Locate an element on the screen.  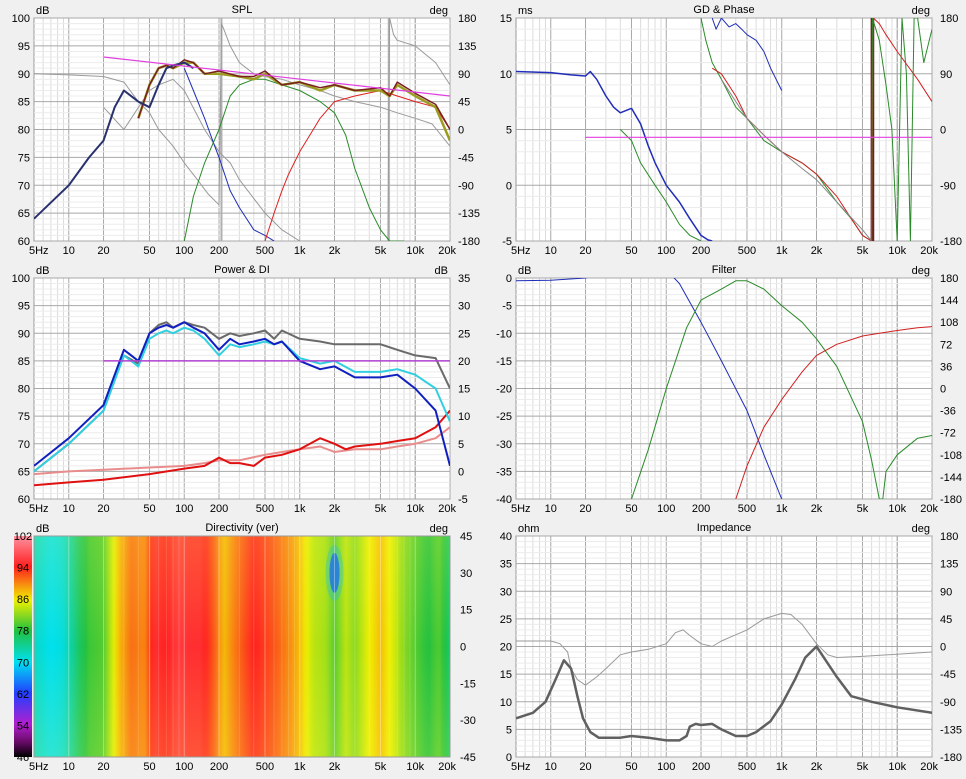
y-tick-label: 70 is located at coordinates (24, 445).